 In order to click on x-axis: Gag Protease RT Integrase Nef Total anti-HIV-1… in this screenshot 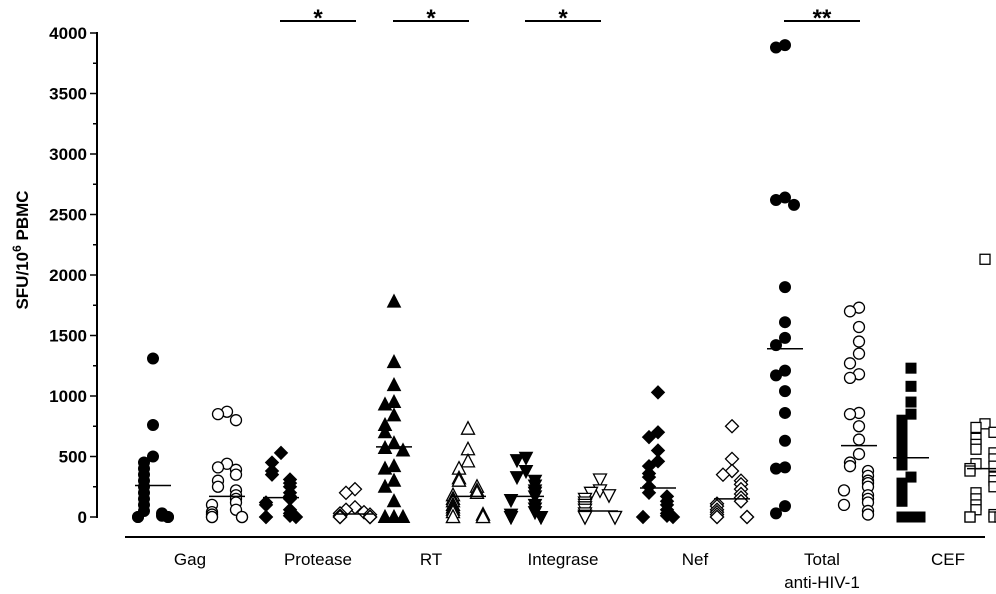, I will do `click(555, 564)`.